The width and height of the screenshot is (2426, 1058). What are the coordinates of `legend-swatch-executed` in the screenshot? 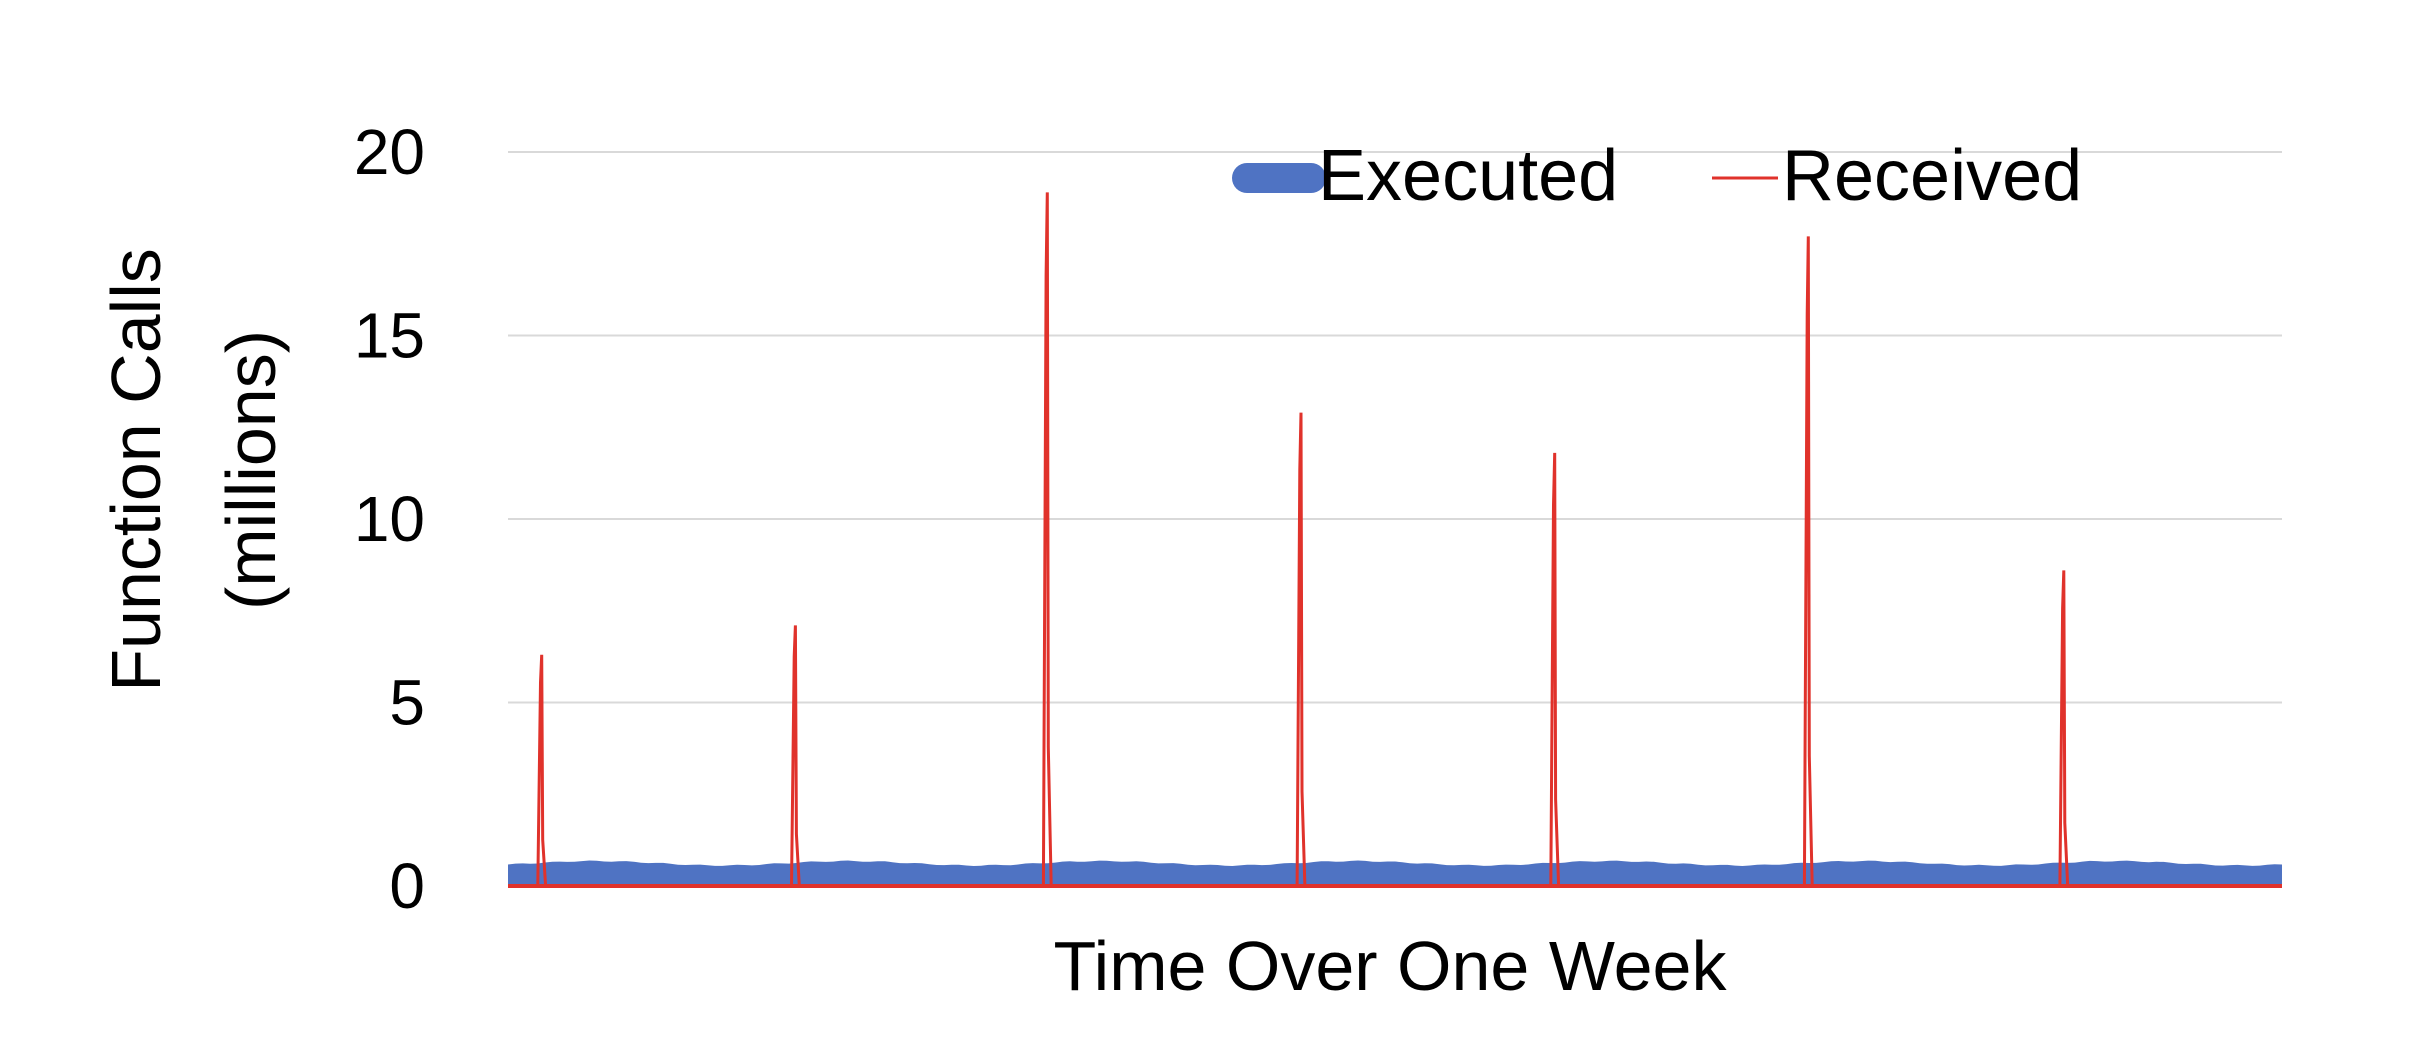 It's located at (1279, 178).